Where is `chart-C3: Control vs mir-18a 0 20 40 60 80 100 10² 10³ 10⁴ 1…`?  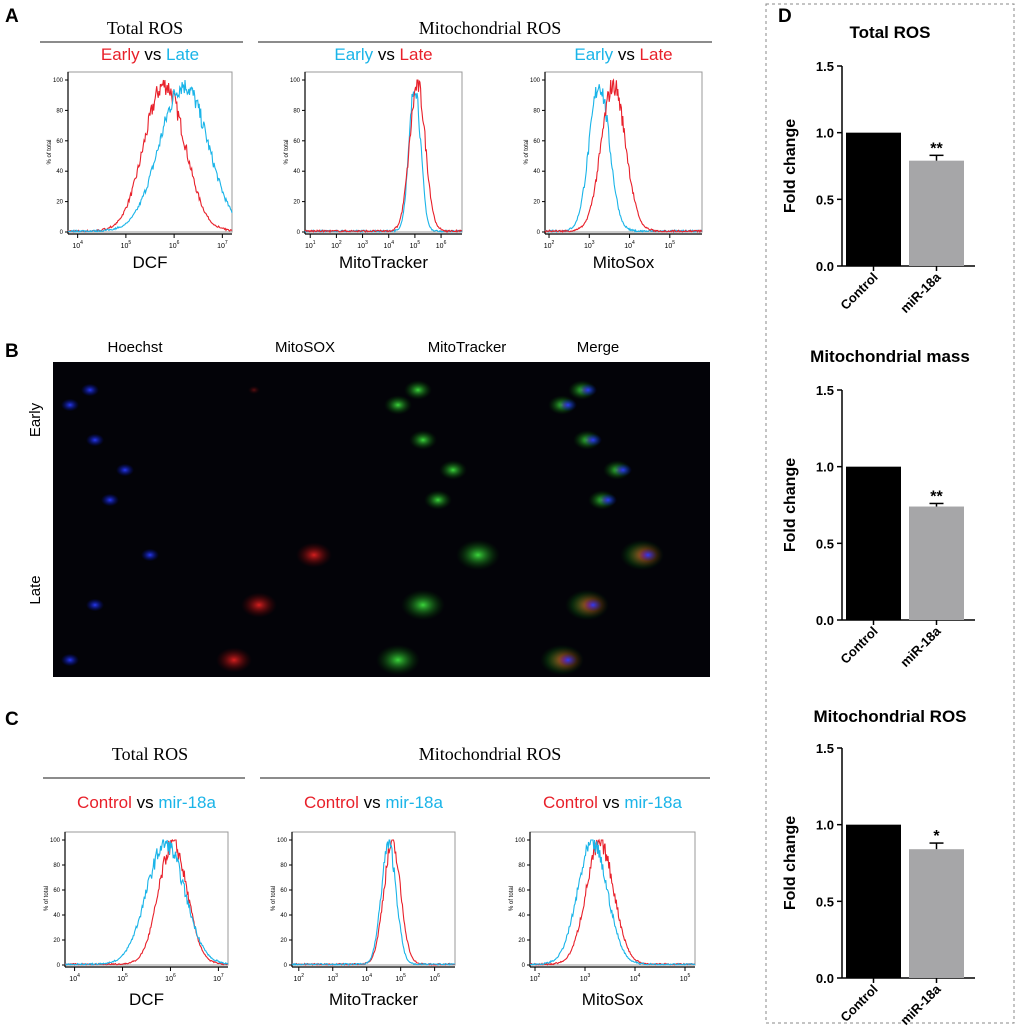
chart-C3: Control vs mir-18a 0 20 40 60 80 100 10² 10³ 10⁴ 1… is located at coordinates (602, 901).